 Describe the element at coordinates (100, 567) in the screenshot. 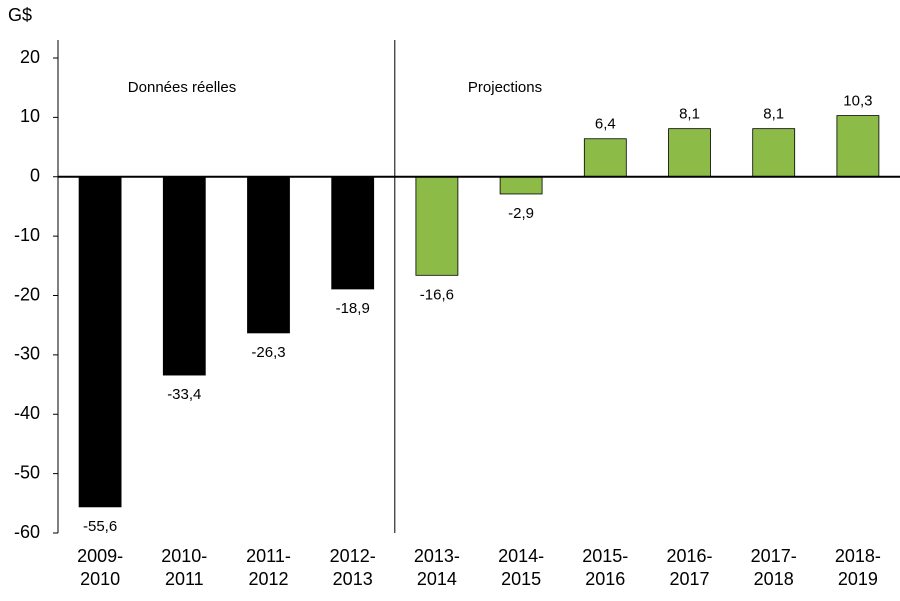

I see `x-tick-label: 2009- 2010` at that location.